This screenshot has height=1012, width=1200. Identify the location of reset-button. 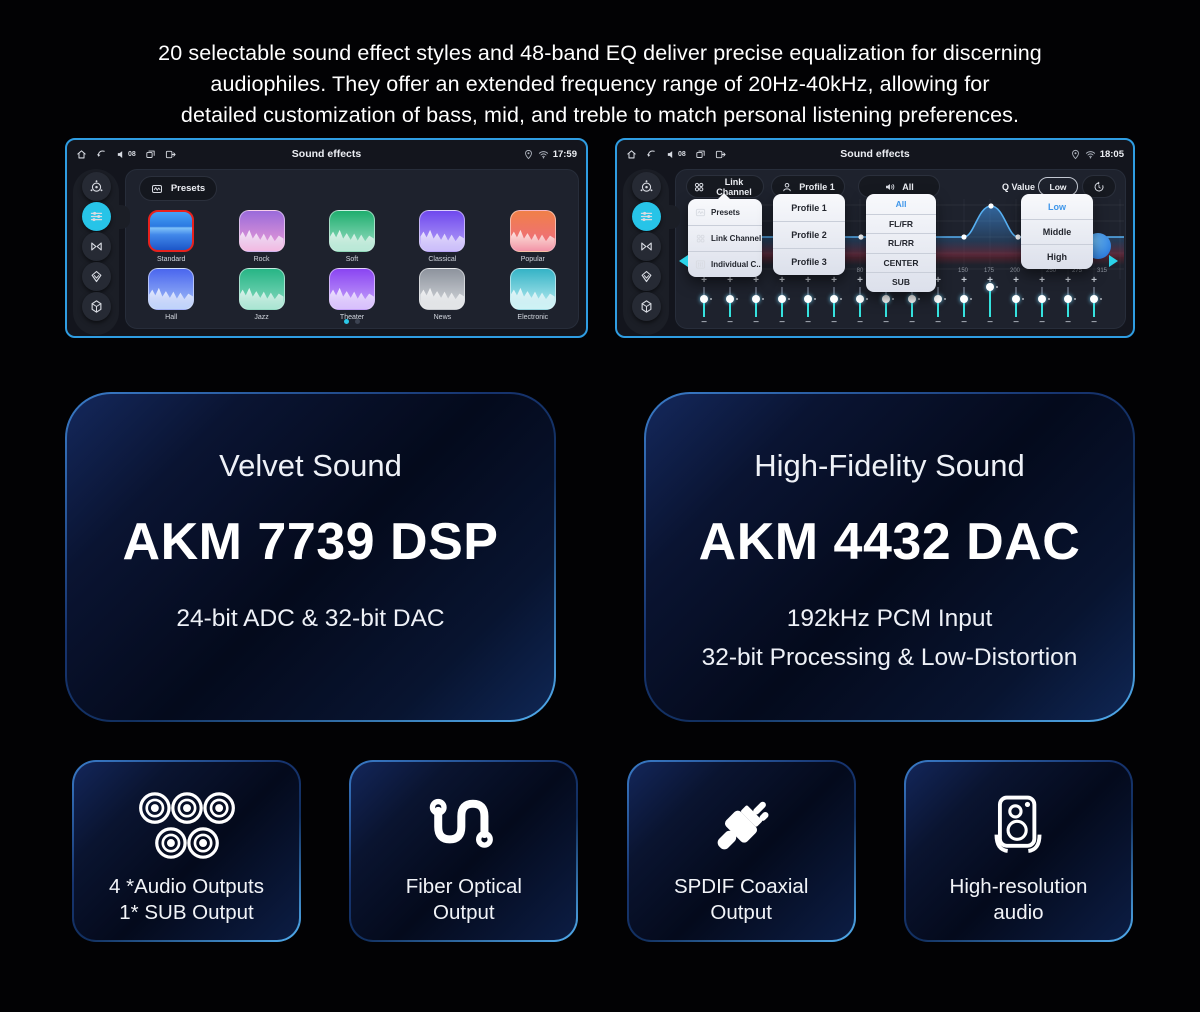
(1099, 186).